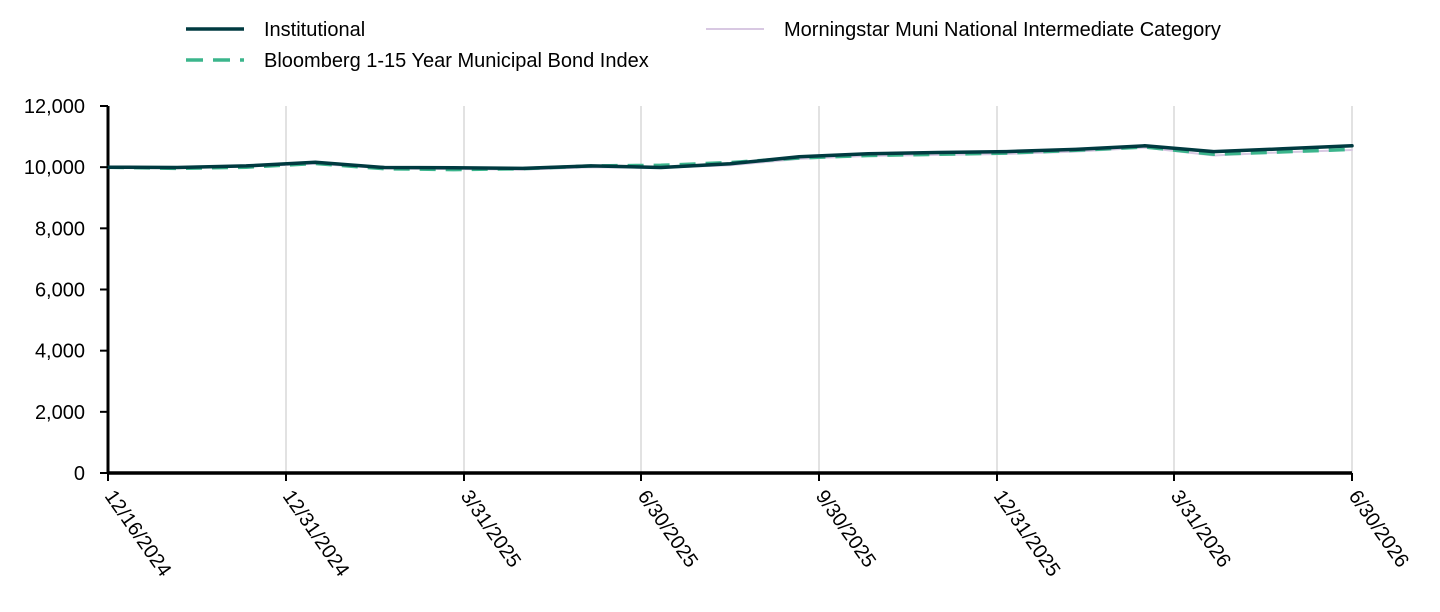 The image size is (1440, 612). What do you see at coordinates (490, 529) in the screenshot?
I see `x-tick-label: 3/31/2025` at bounding box center [490, 529].